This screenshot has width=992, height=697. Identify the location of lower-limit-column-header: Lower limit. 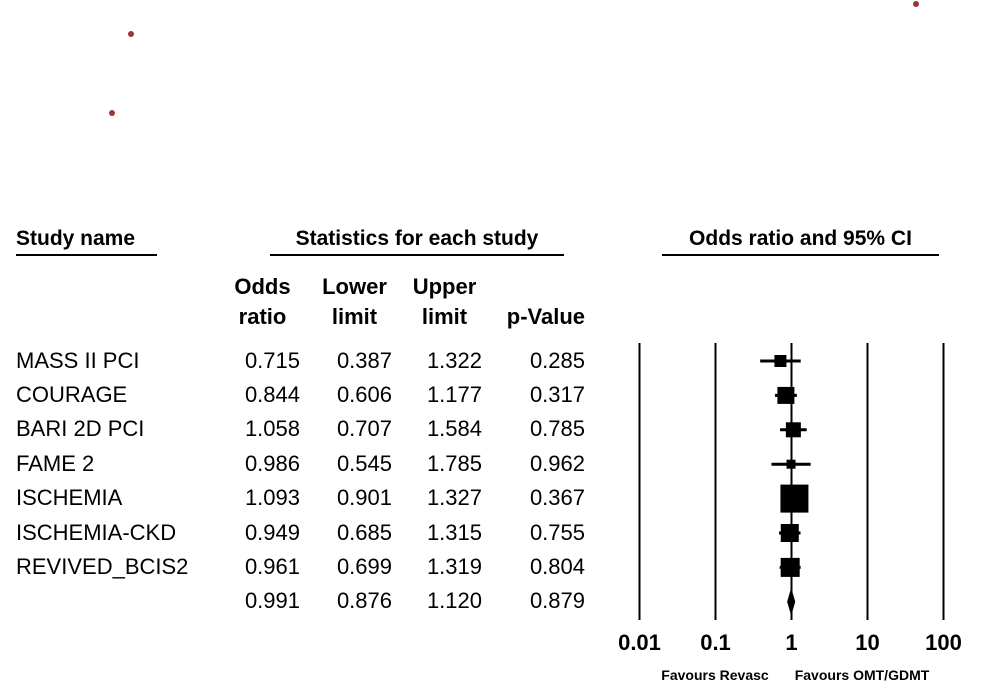
(354, 301).